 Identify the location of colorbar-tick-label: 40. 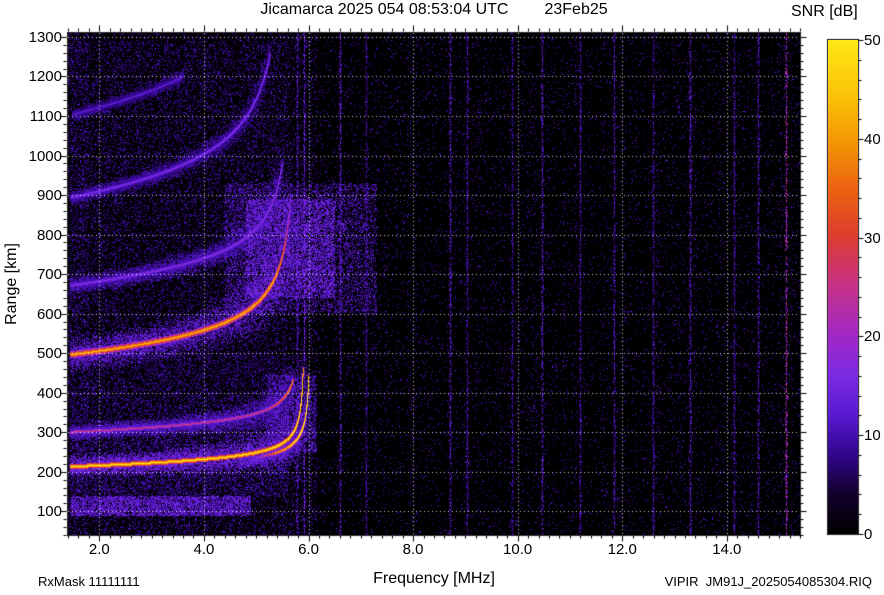
(872, 139).